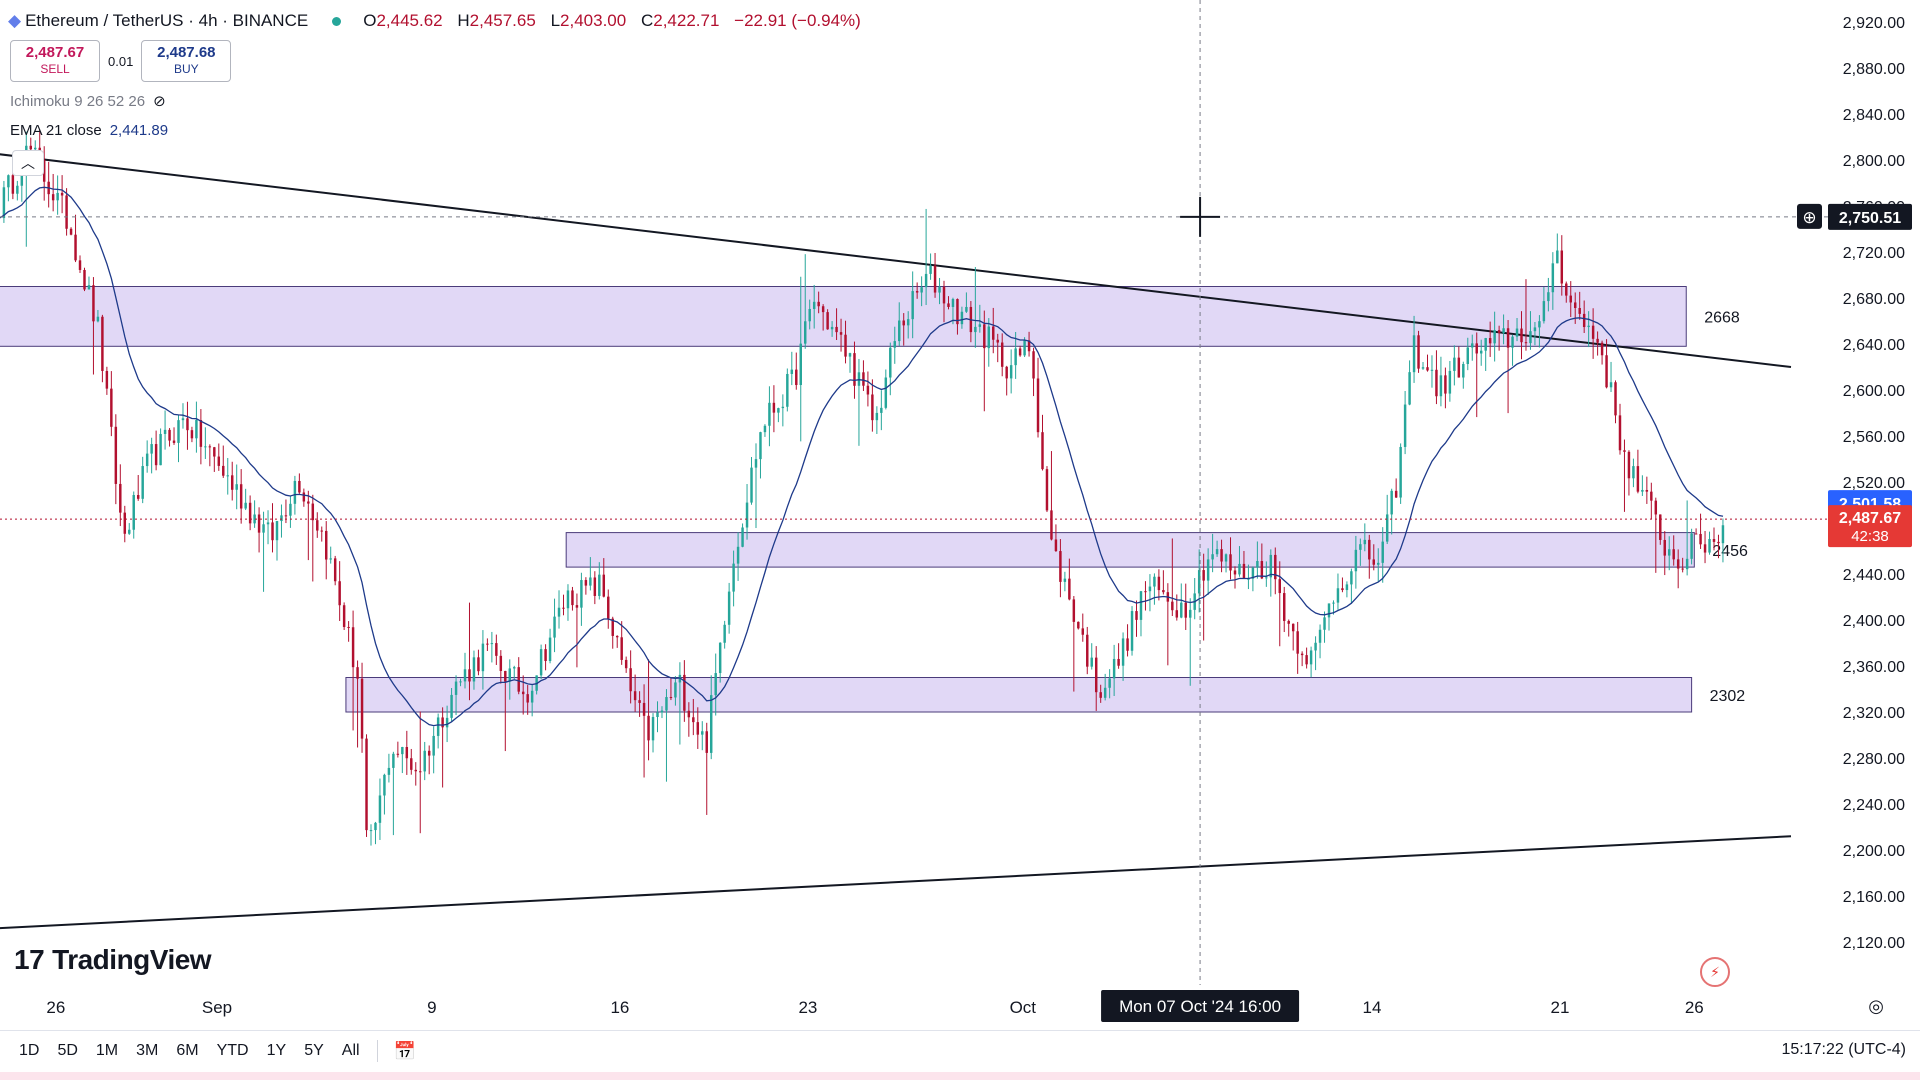 This screenshot has width=1920, height=1080. Describe the element at coordinates (1694, 1007) in the screenshot. I see `x-tick-label: 26` at that location.